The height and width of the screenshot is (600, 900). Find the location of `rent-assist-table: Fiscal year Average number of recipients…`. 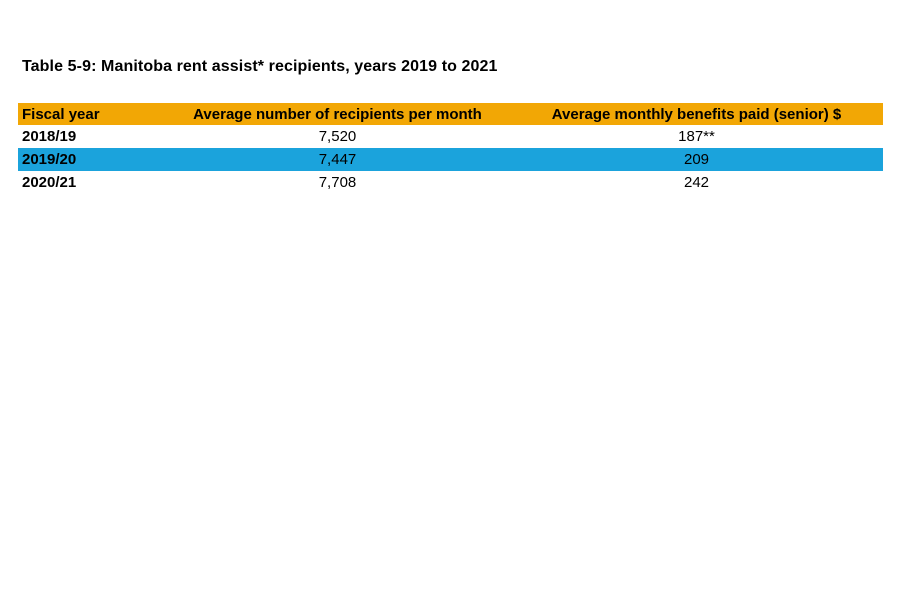

rent-assist-table: Fiscal year Average number of recipients… is located at coordinates (450, 148).